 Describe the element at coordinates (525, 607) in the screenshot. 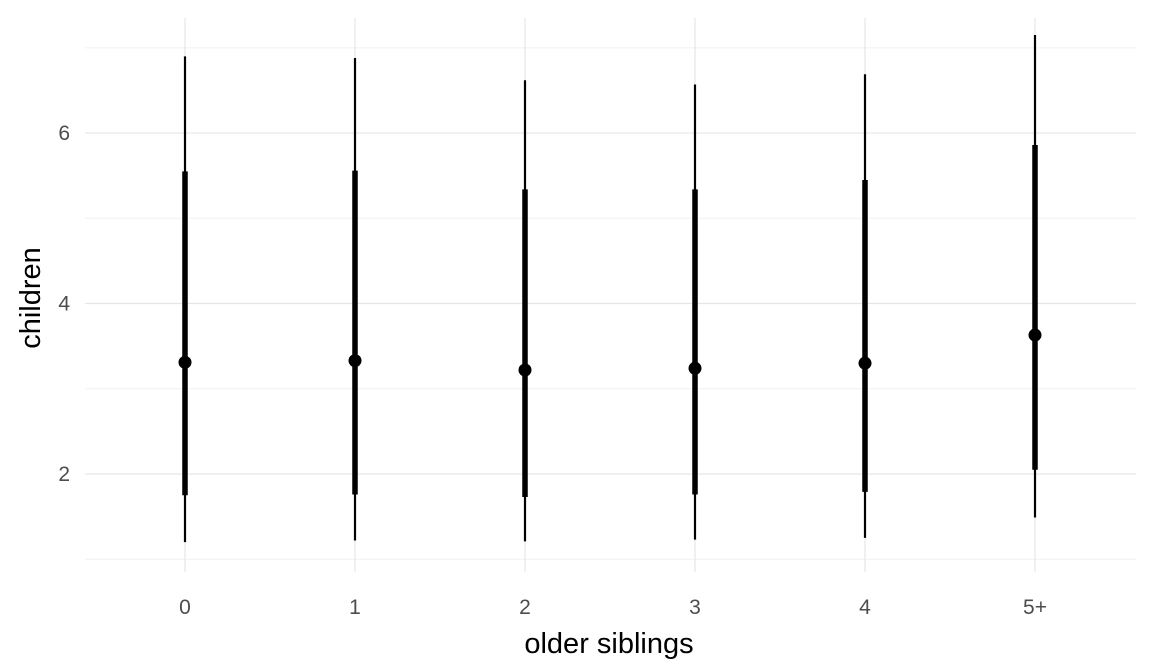

I see `x-tick-label: 2` at that location.